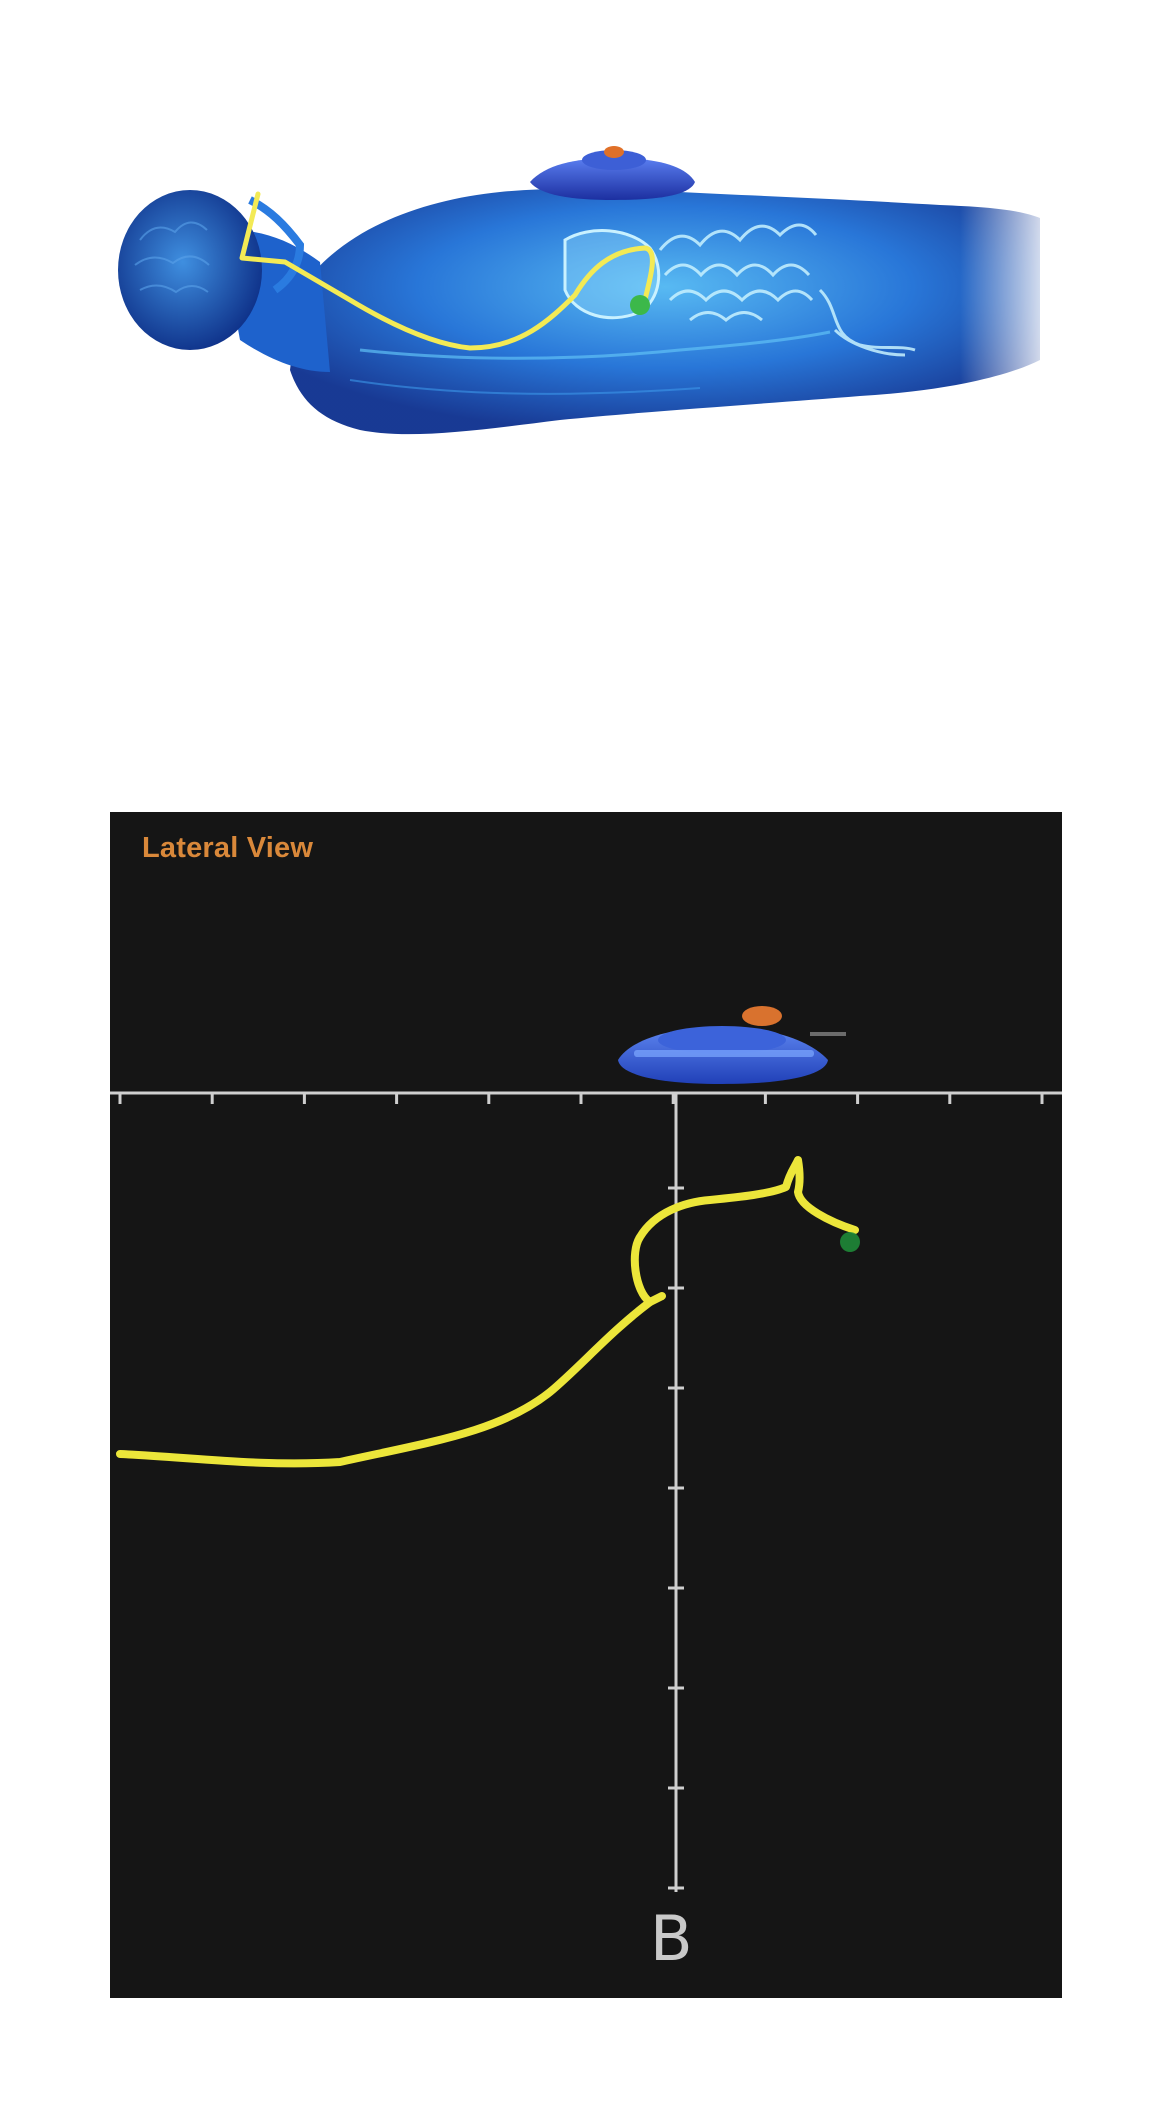 Image resolution: width=1169 pixels, height=2104 pixels. Describe the element at coordinates (676, 1492) in the screenshot. I see `vertical-axis` at that location.